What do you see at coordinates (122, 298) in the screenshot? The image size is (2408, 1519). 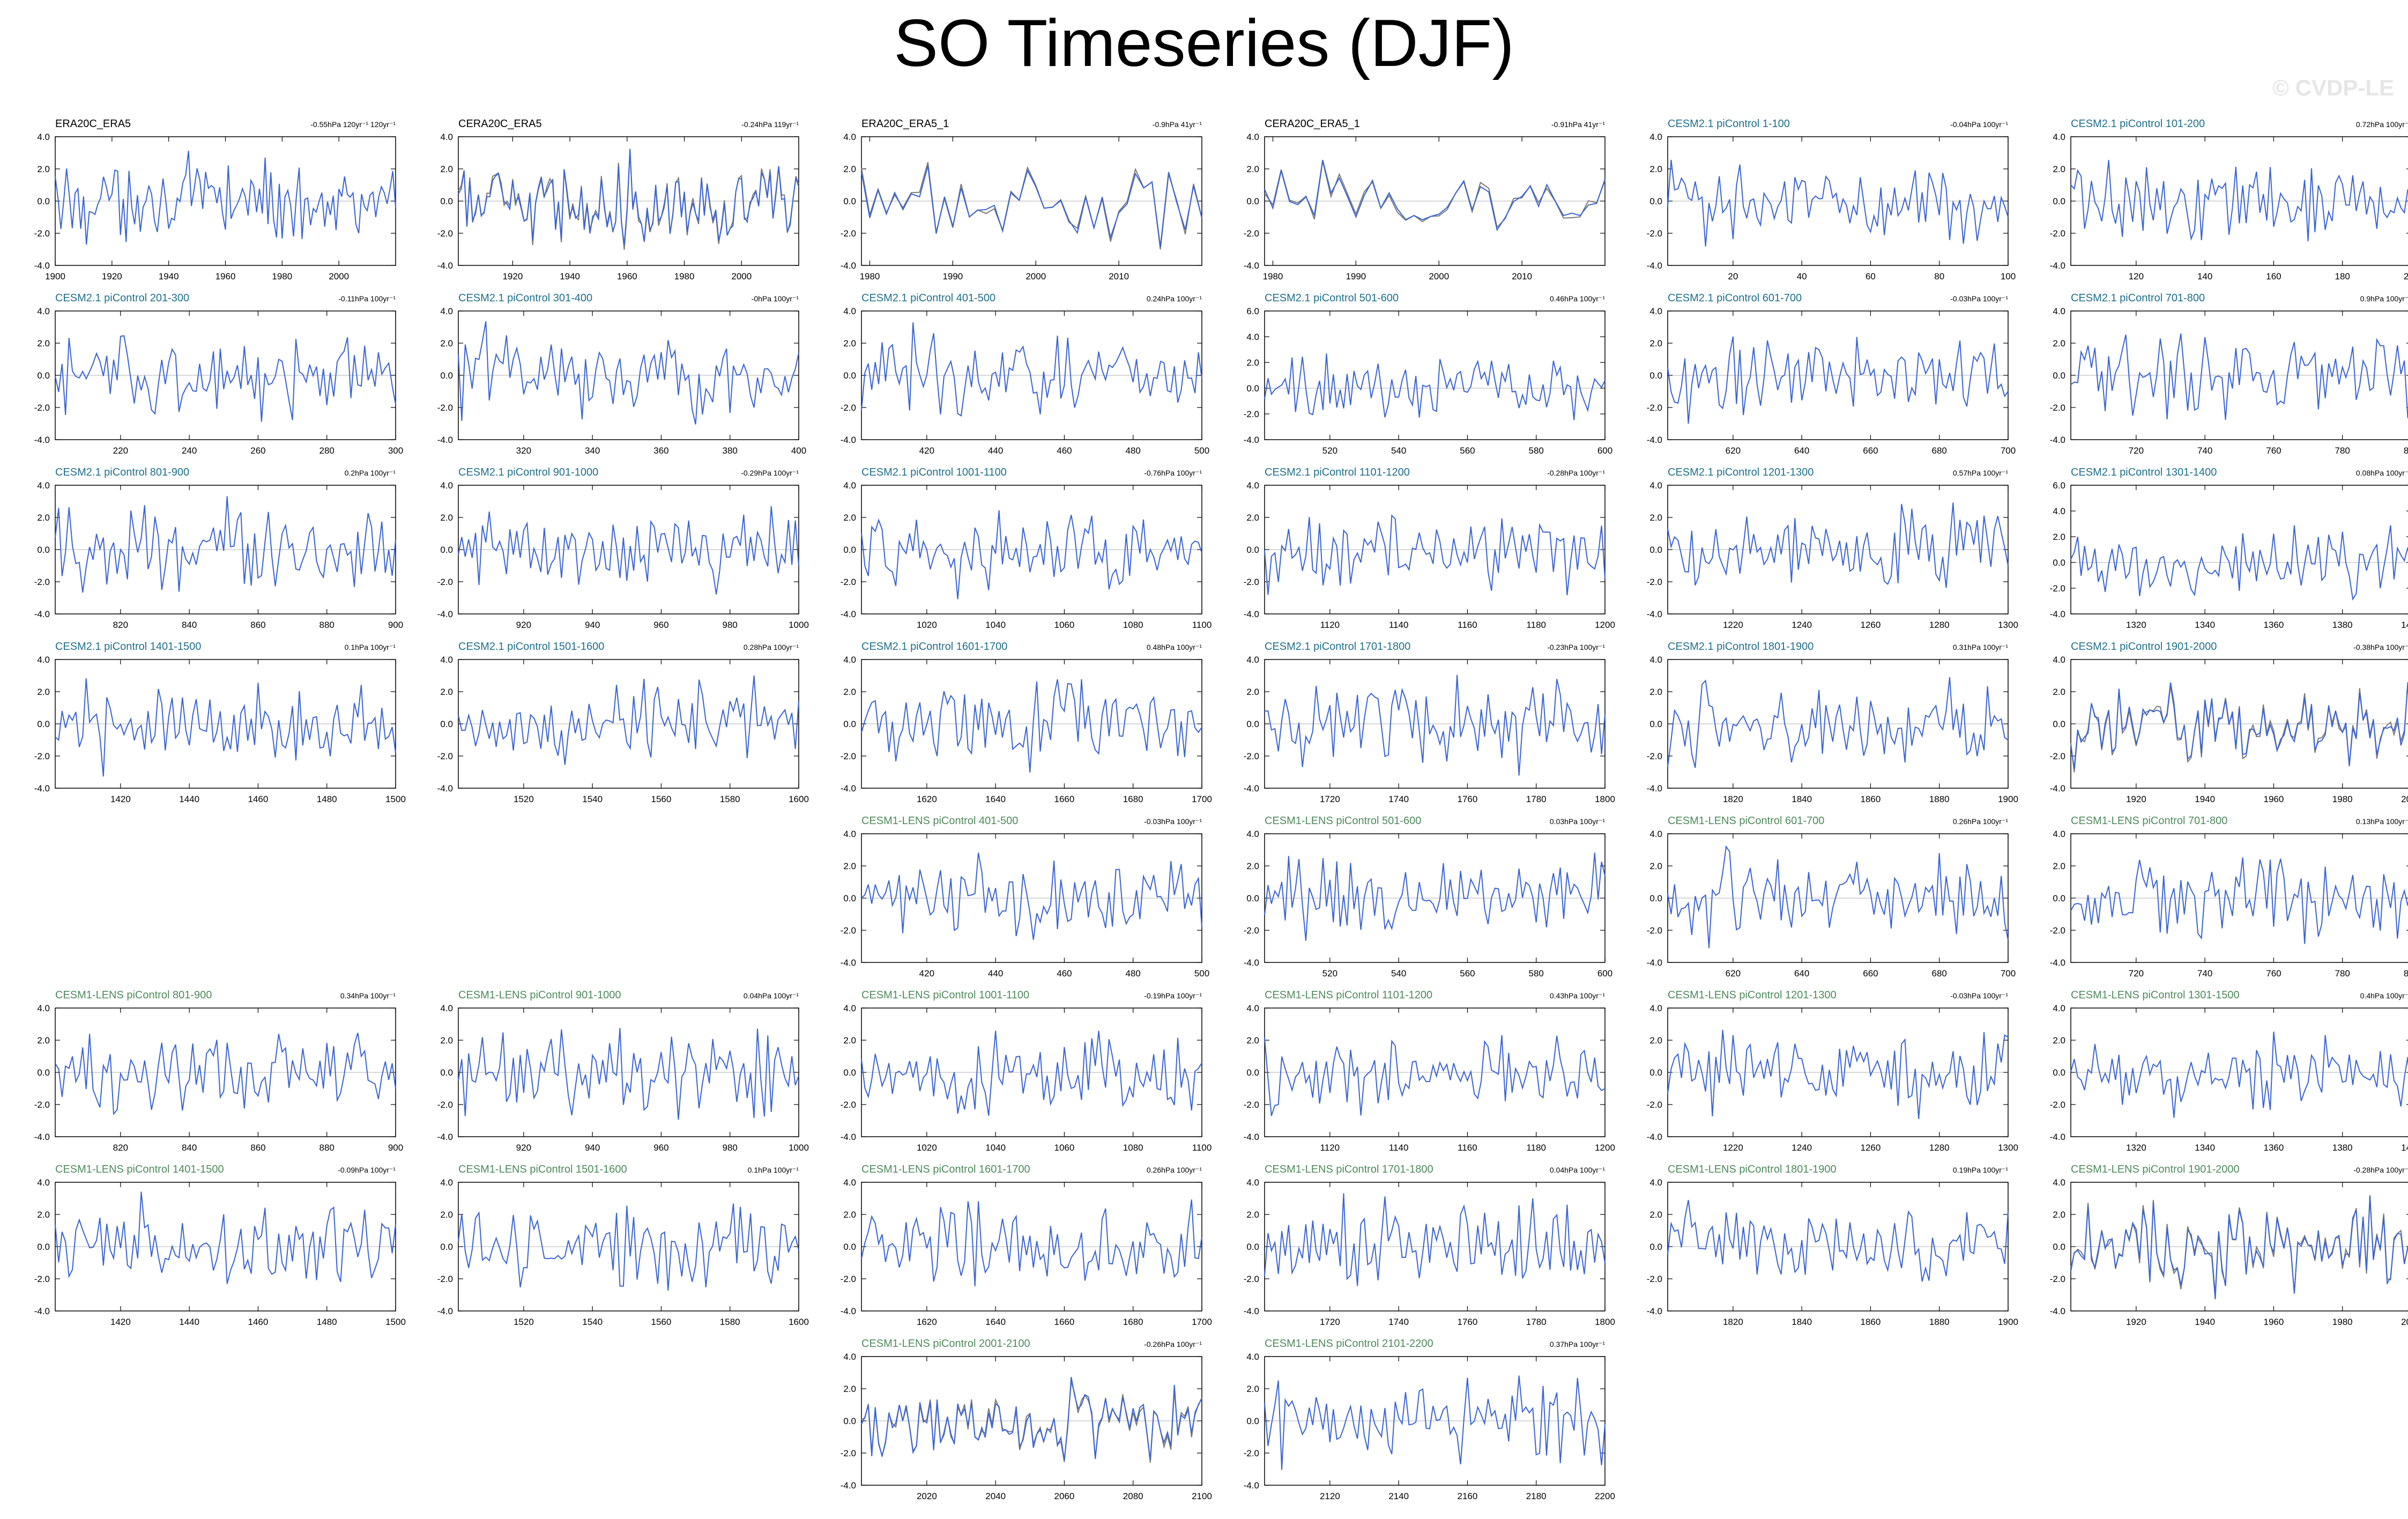 I see `panel-title: CESM2.1 piControl 201-300` at bounding box center [122, 298].